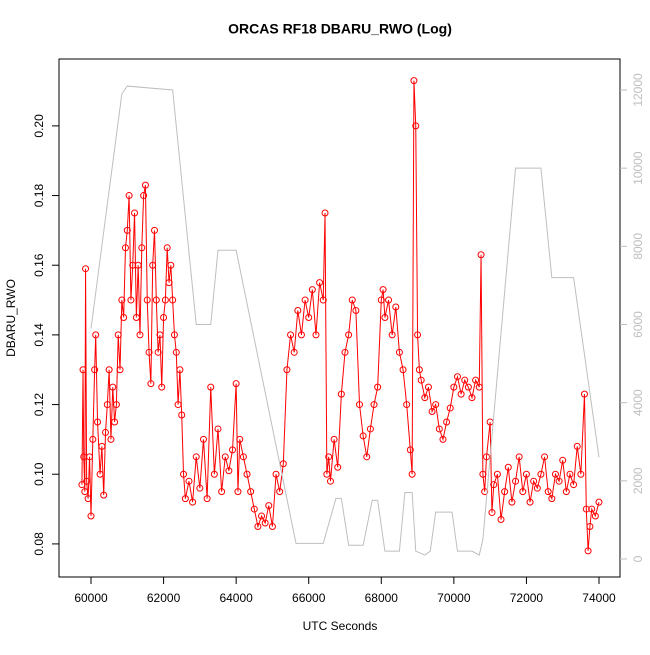  What do you see at coordinates (638, 168) in the screenshot?
I see `y2-tick-label: 10000` at bounding box center [638, 168].